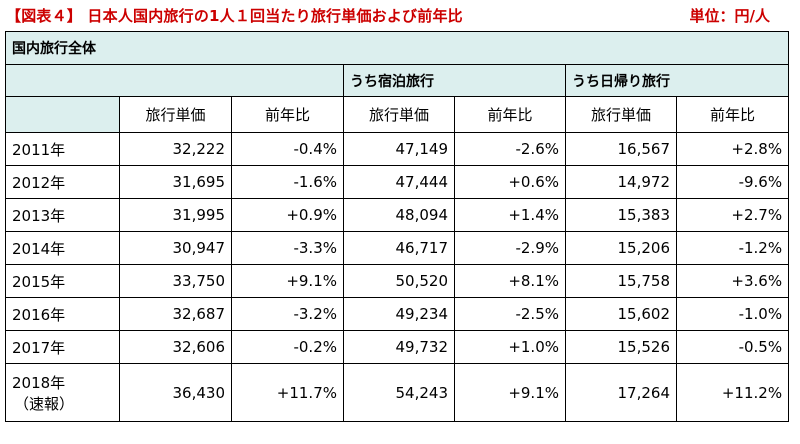 This screenshot has height=444, width=800. Describe the element at coordinates (175, 314) in the screenshot. I see `unit-price-cell: 32,687` at that location.